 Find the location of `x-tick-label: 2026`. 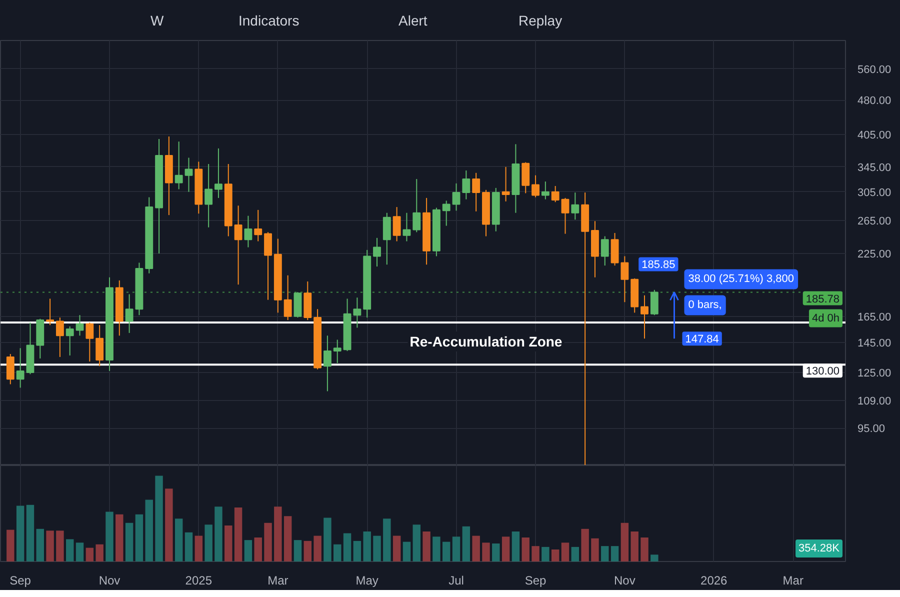

x-tick-label: 2026 is located at coordinates (714, 581).